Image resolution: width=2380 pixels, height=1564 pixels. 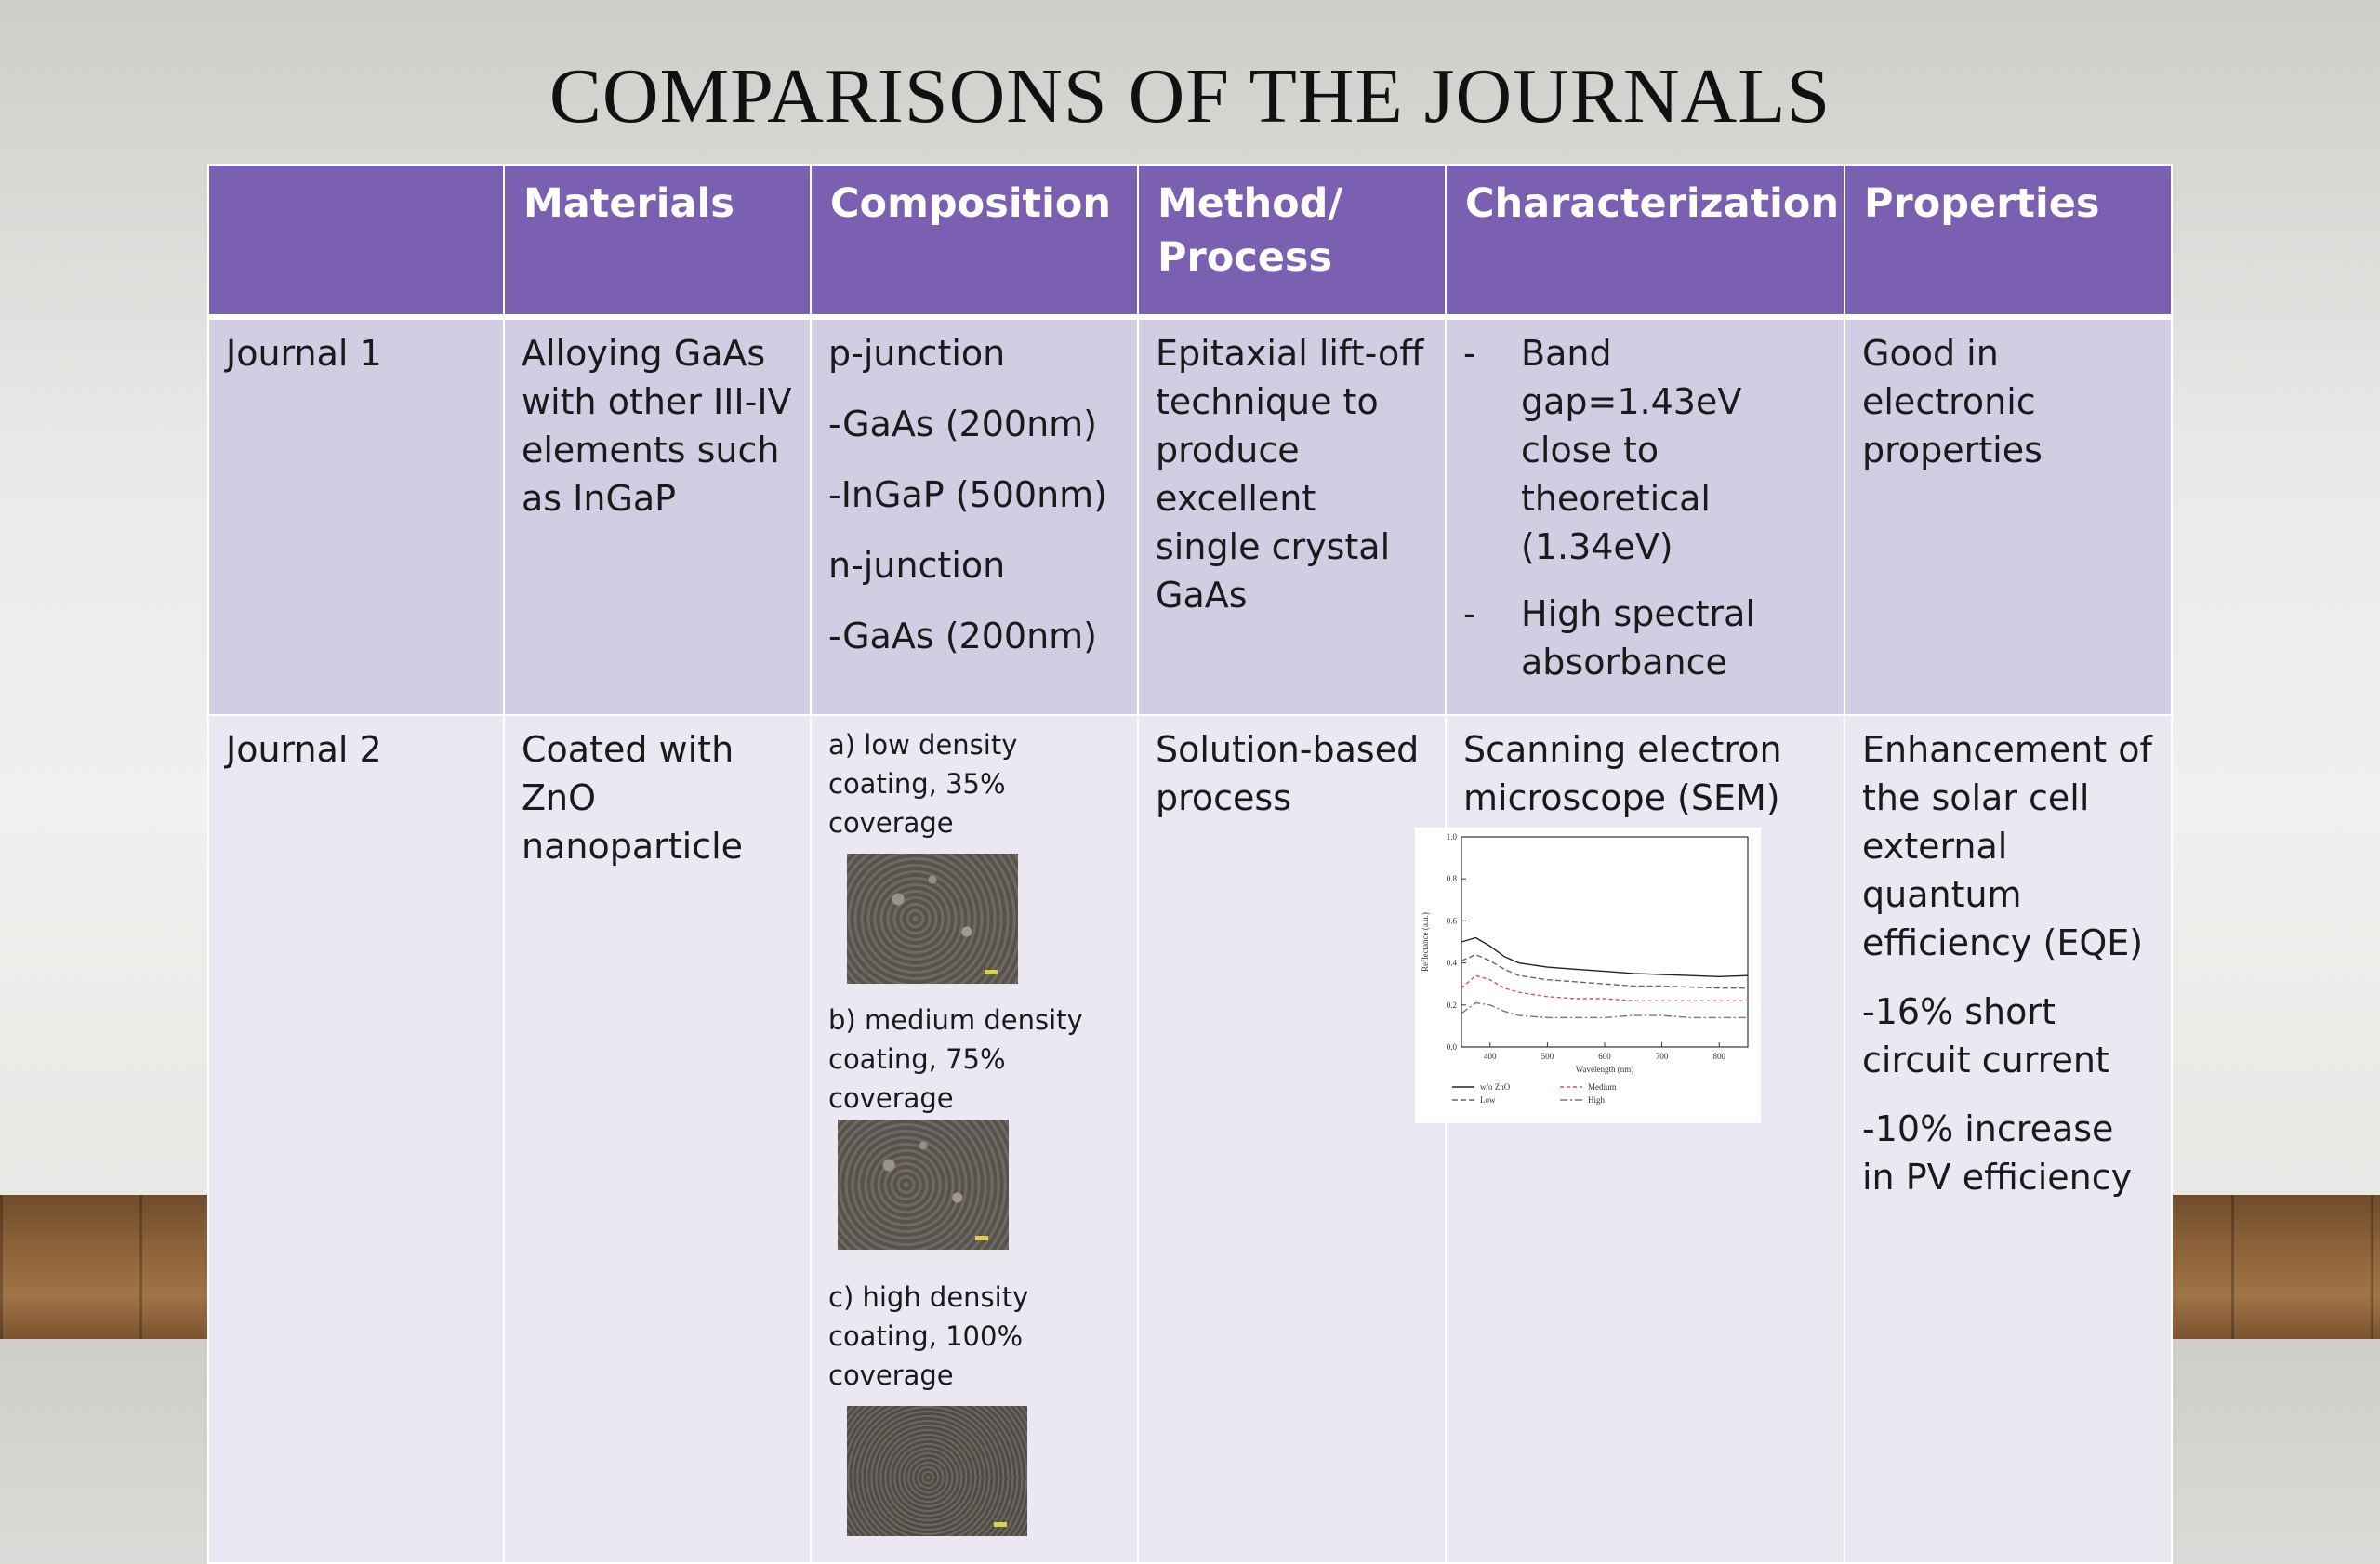 What do you see at coordinates (1605, 1069) in the screenshot?
I see `x-axis-label: Wavelength (nm)` at bounding box center [1605, 1069].